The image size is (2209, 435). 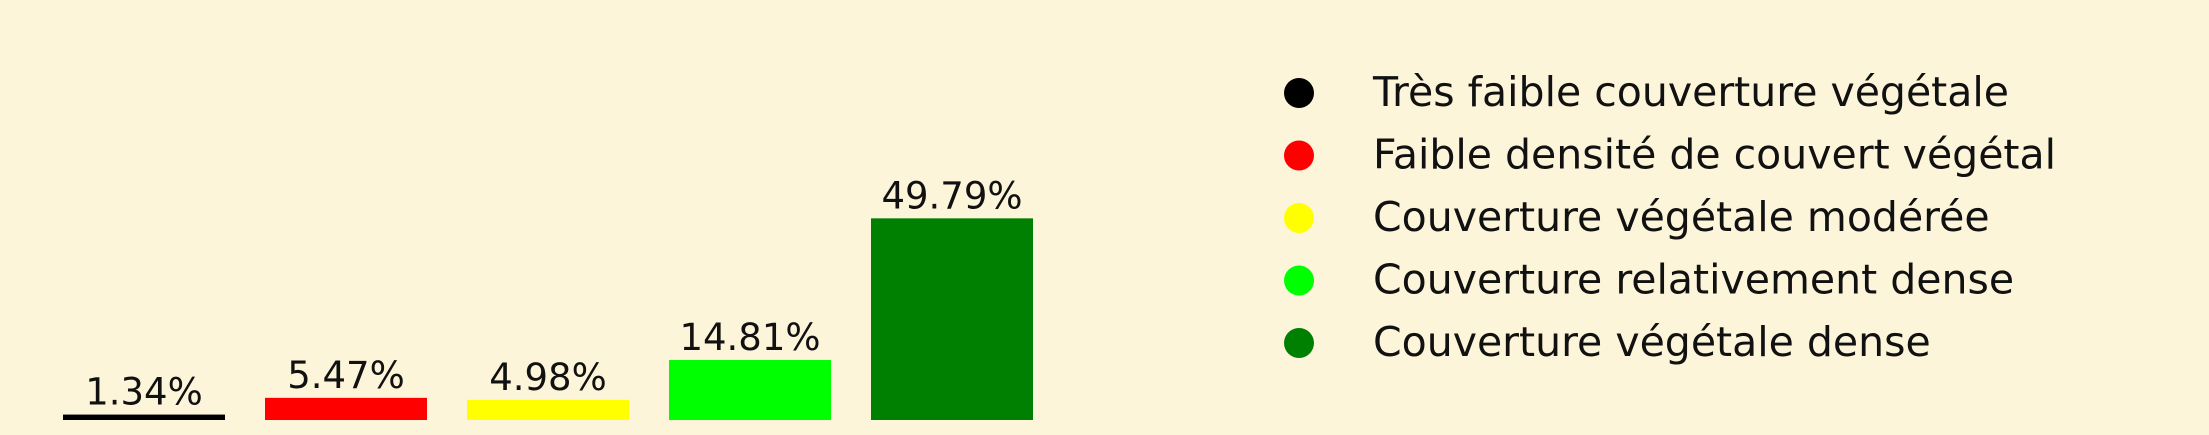 What do you see at coordinates (749, 337) in the screenshot?
I see `bar-value-label-4: 14.81%` at bounding box center [749, 337].